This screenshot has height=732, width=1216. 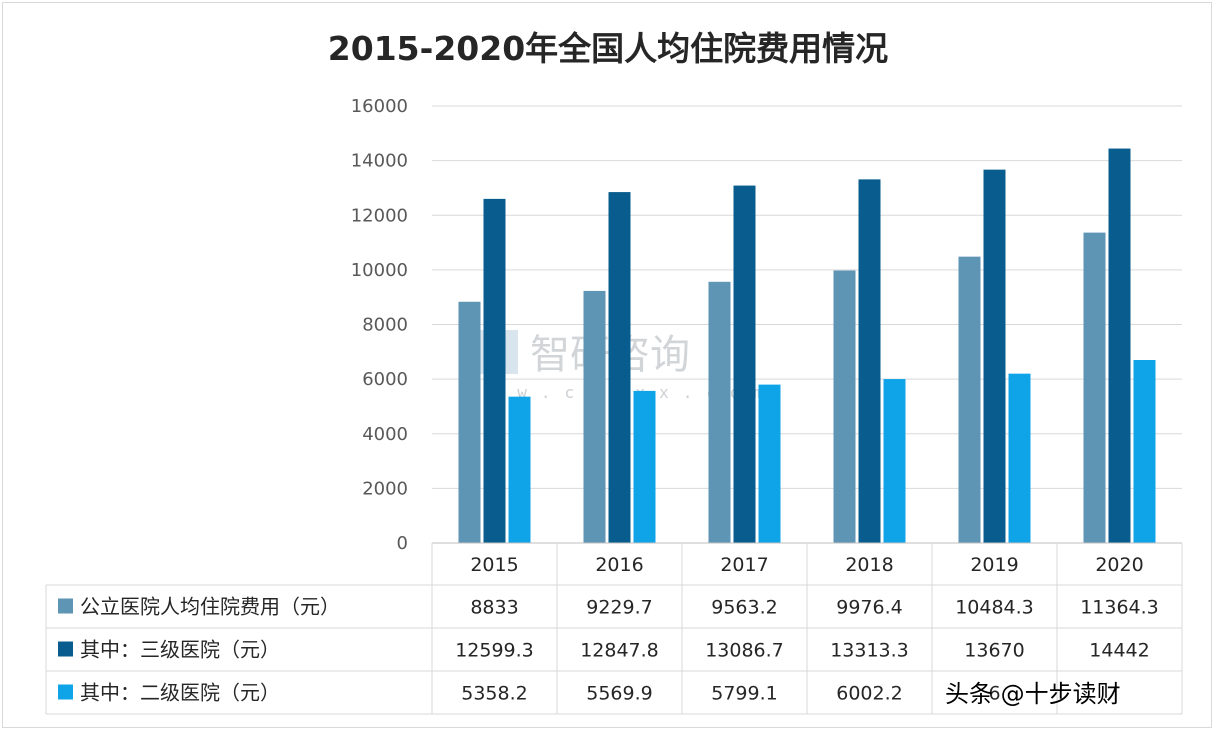 What do you see at coordinates (494, 370) in the screenshot?
I see `bar-2015-s2` at bounding box center [494, 370].